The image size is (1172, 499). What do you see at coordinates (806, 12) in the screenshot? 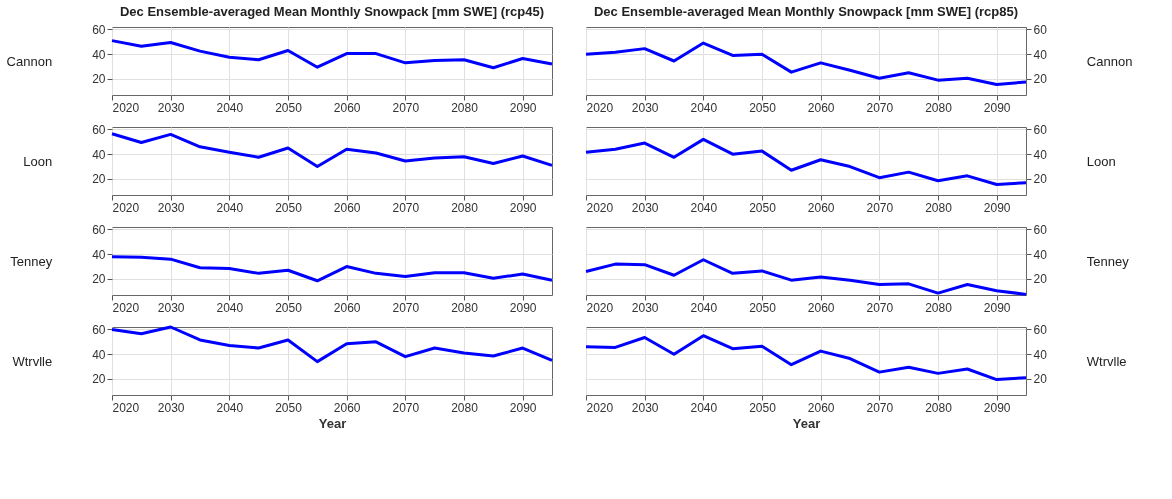
I see `chart-title: Dec Ensemble-averaged Mean Monthly Snowpack [mm SWE] (rcp85)` at bounding box center [806, 12].